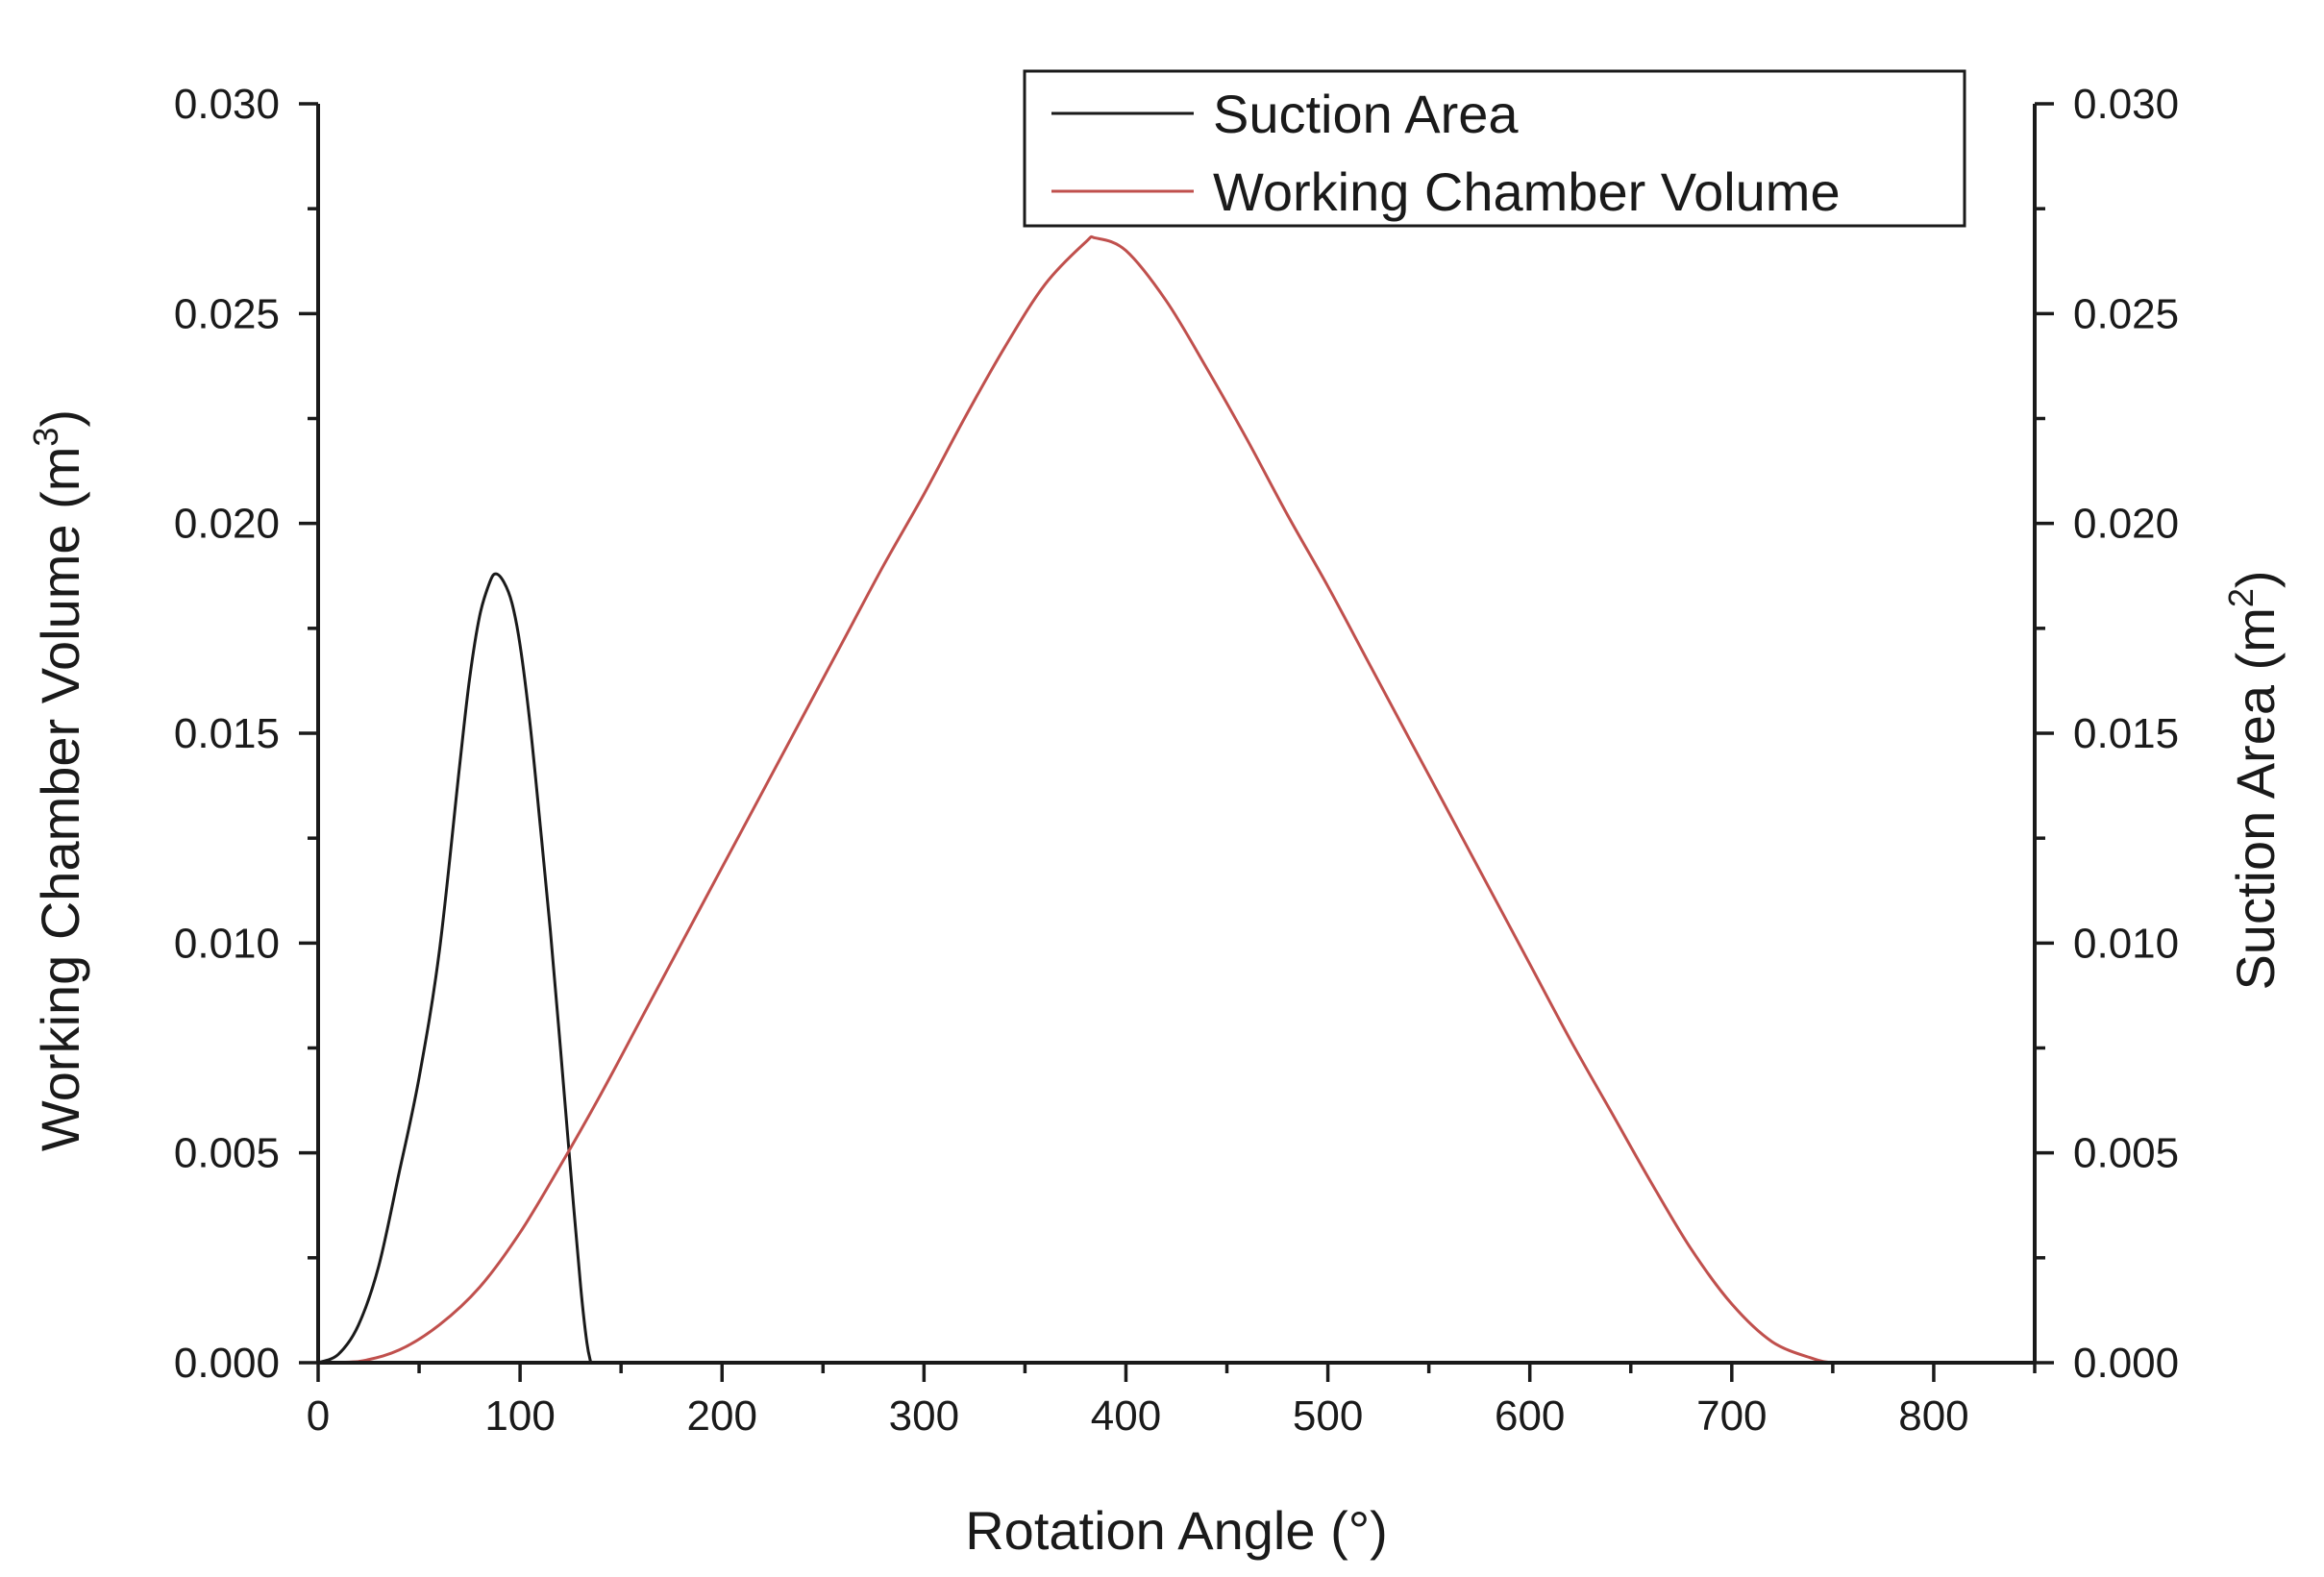  What do you see at coordinates (2255, 579) in the screenshot?
I see `right-y-axis-title-close: )` at bounding box center [2255, 579].